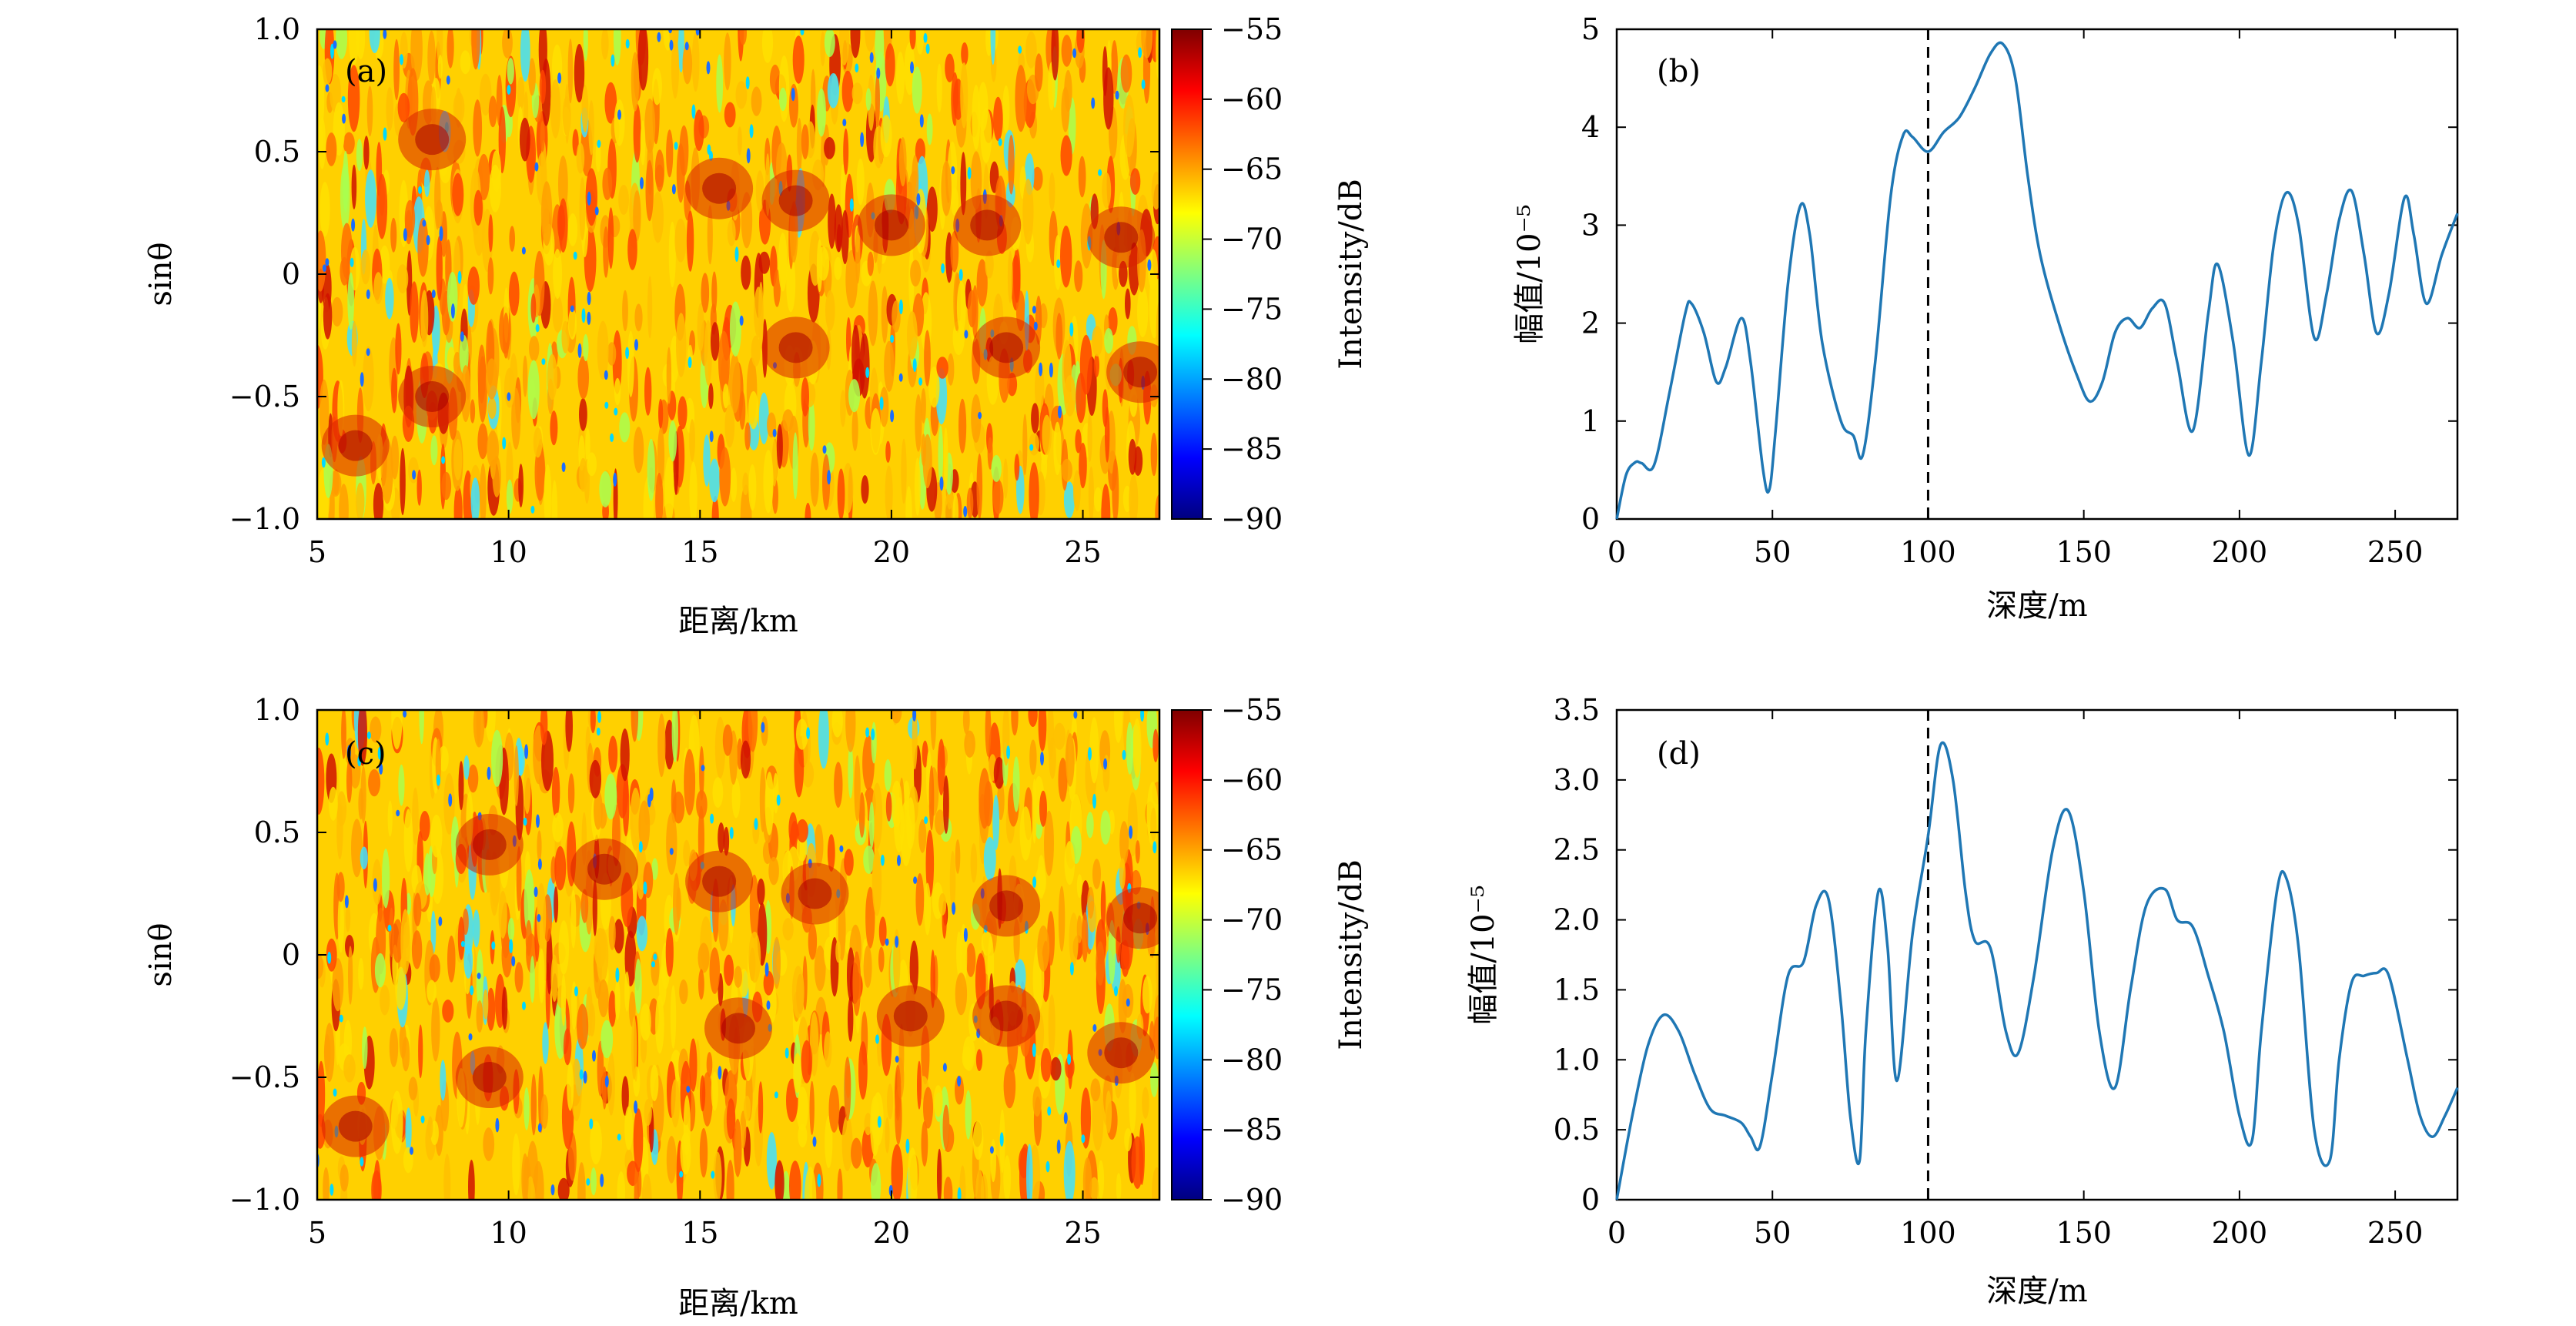 The image size is (2576, 1326). Describe the element at coordinates (1252, 449) in the screenshot. I see `colorbar-tick-label: −85` at that location.